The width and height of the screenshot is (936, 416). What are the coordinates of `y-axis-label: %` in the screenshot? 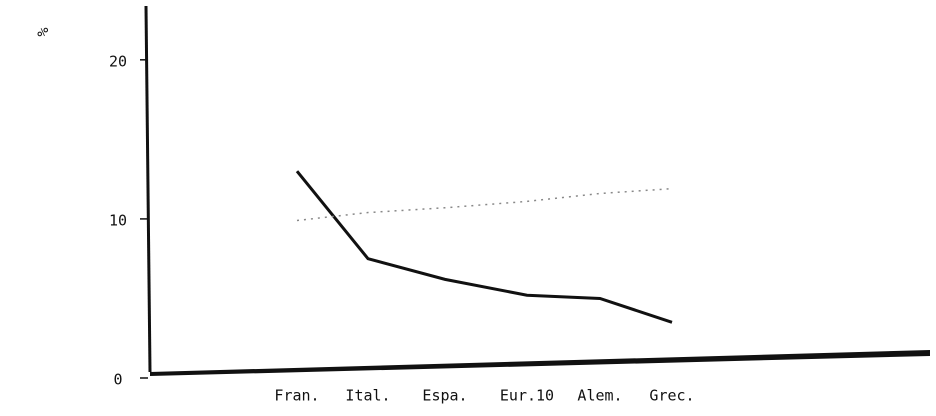 It's located at (43, 31).